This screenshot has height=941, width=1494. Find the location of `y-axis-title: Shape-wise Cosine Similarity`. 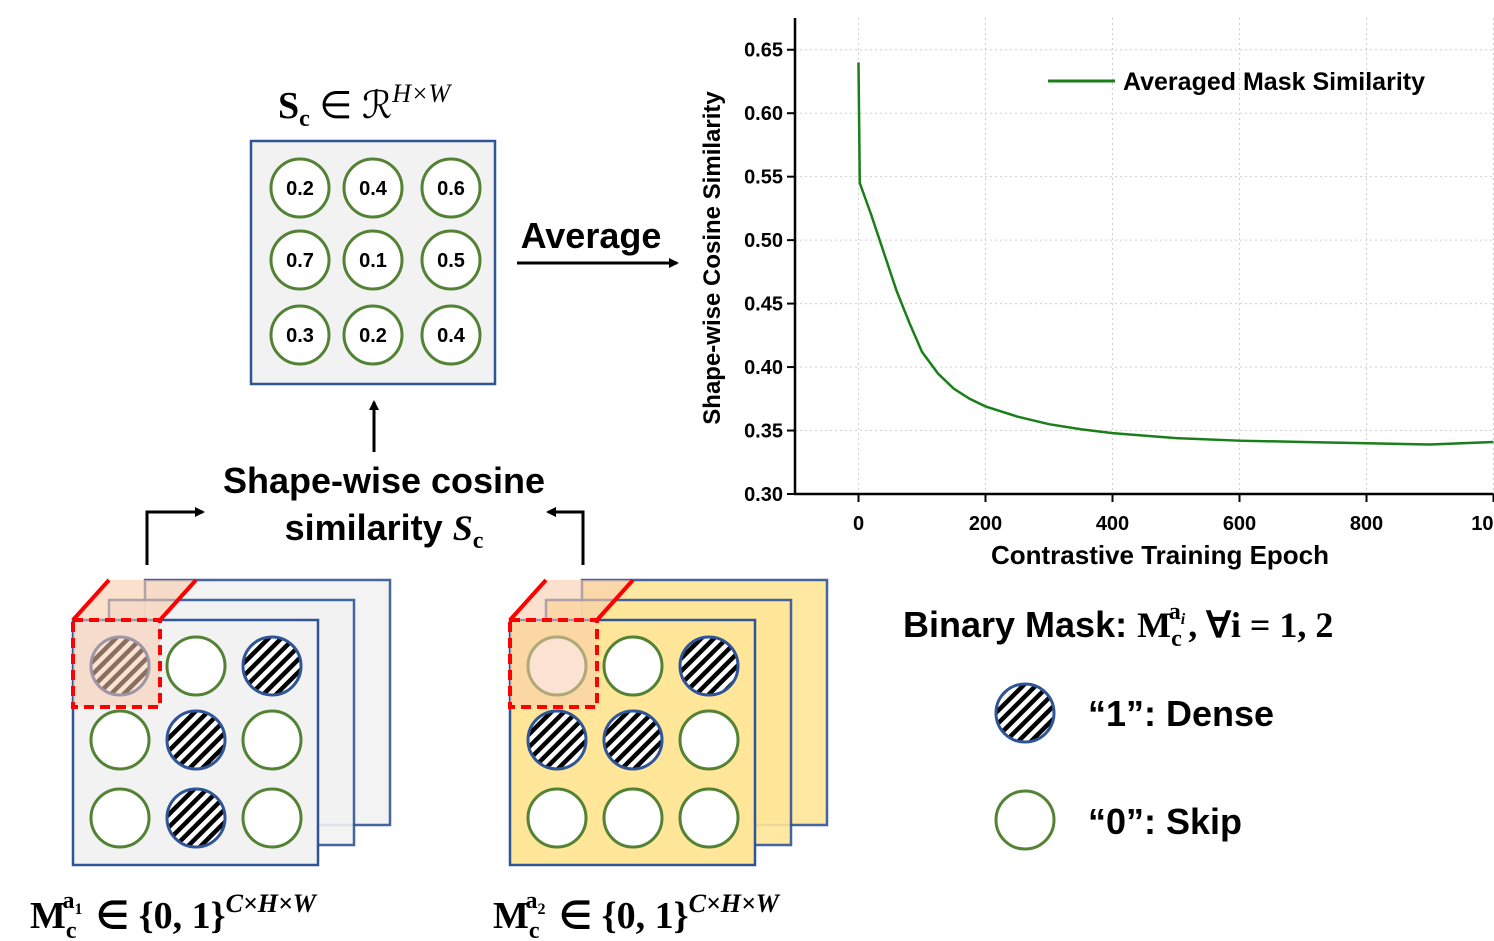

y-axis-title: Shape-wise Cosine Similarity is located at coordinates (712, 258).